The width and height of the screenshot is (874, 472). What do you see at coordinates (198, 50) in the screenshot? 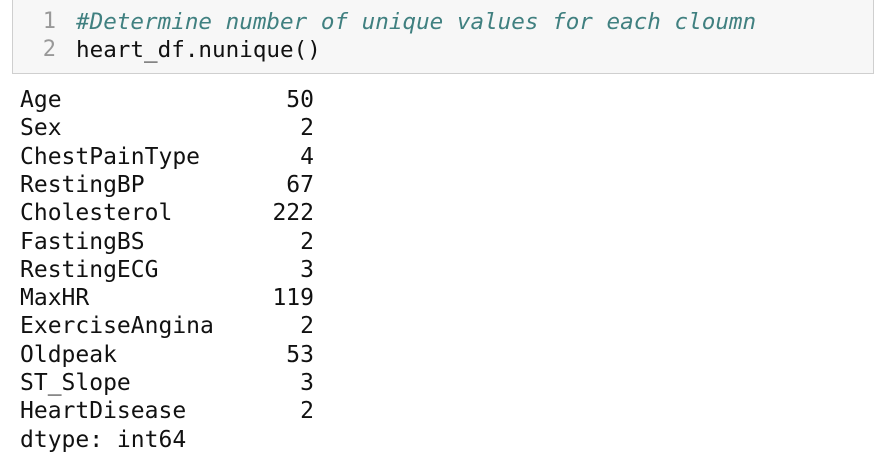
I see `code-line: heart_df.nunique()` at bounding box center [198, 50].